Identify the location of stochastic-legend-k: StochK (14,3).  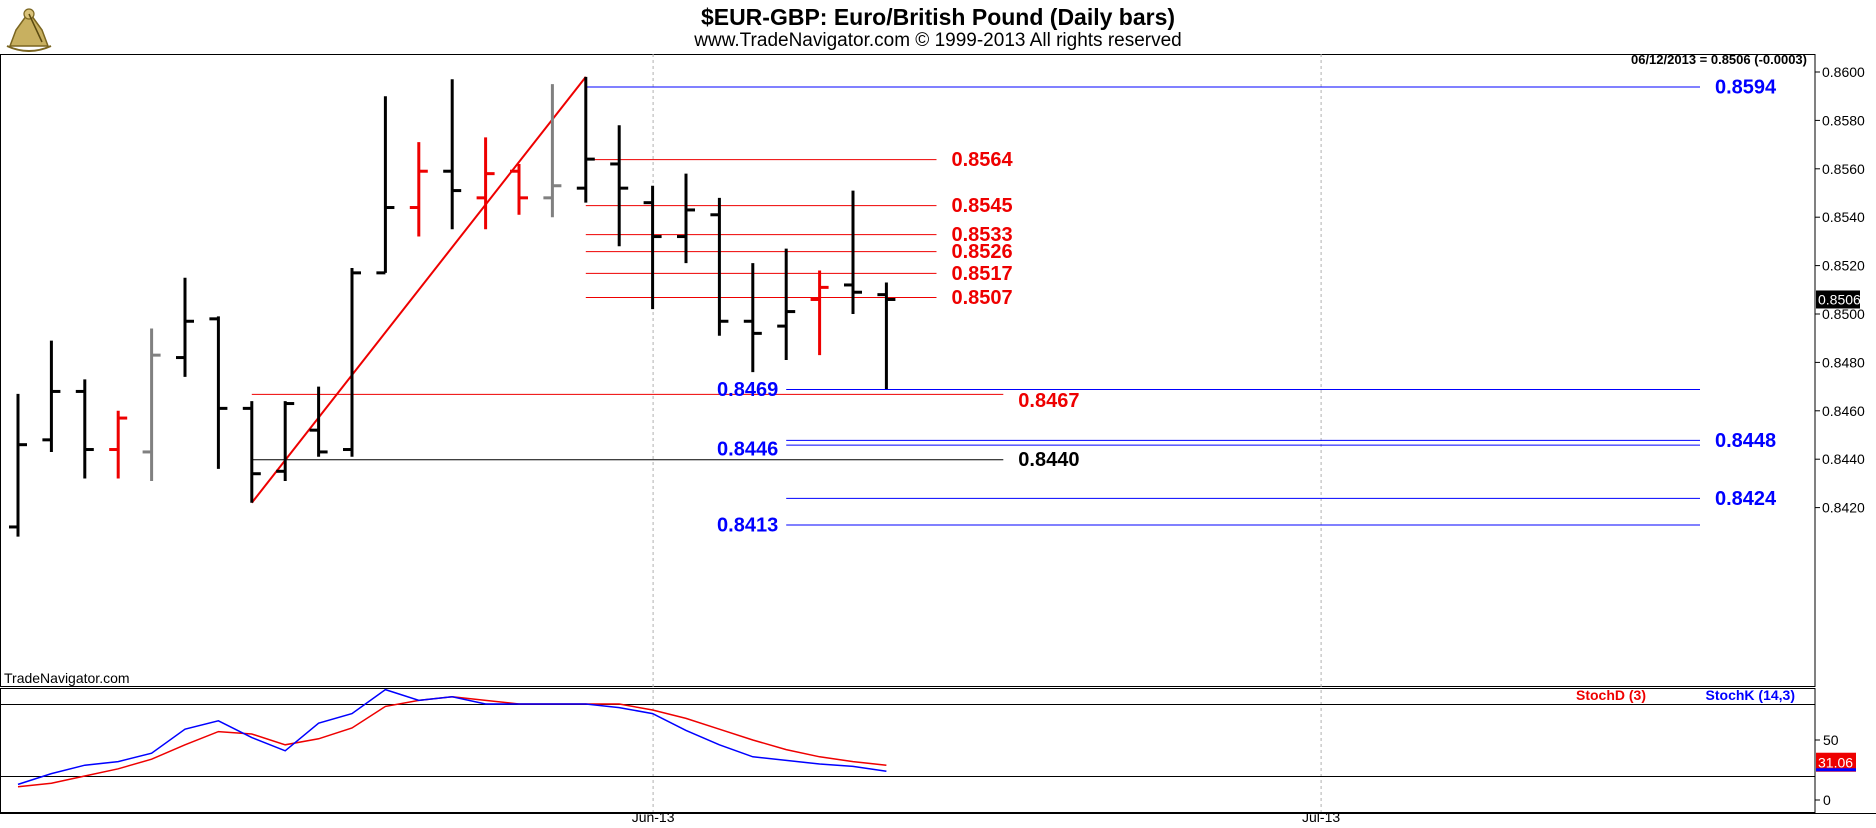
(1750, 695).